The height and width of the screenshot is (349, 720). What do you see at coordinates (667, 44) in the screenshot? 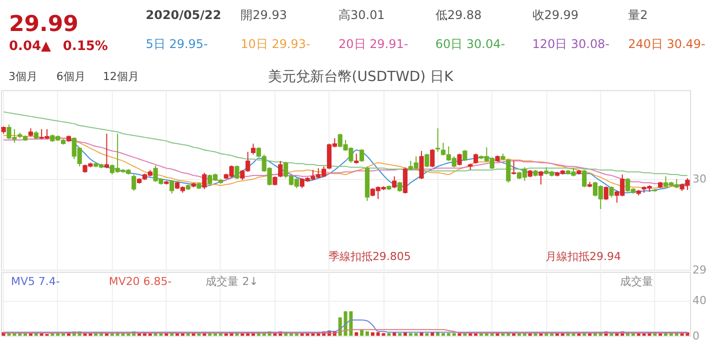
I see `text: 240日 30.49-` at bounding box center [667, 44].